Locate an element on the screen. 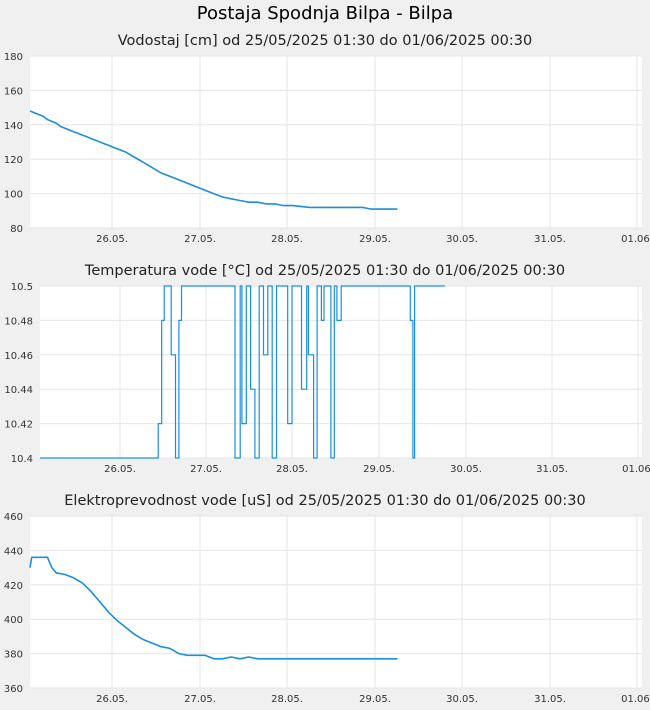  y-tick-label: 10.5 is located at coordinates (22, 287).